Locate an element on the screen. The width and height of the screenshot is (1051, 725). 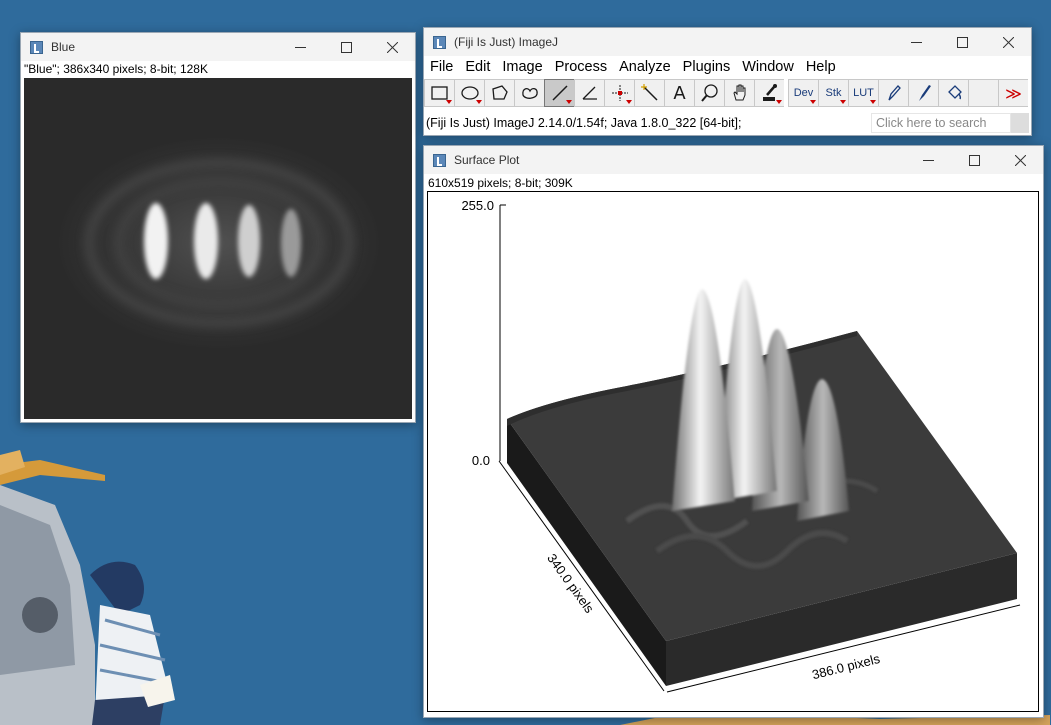
z-axis-min-label: 0.0 is located at coordinates (481, 460).